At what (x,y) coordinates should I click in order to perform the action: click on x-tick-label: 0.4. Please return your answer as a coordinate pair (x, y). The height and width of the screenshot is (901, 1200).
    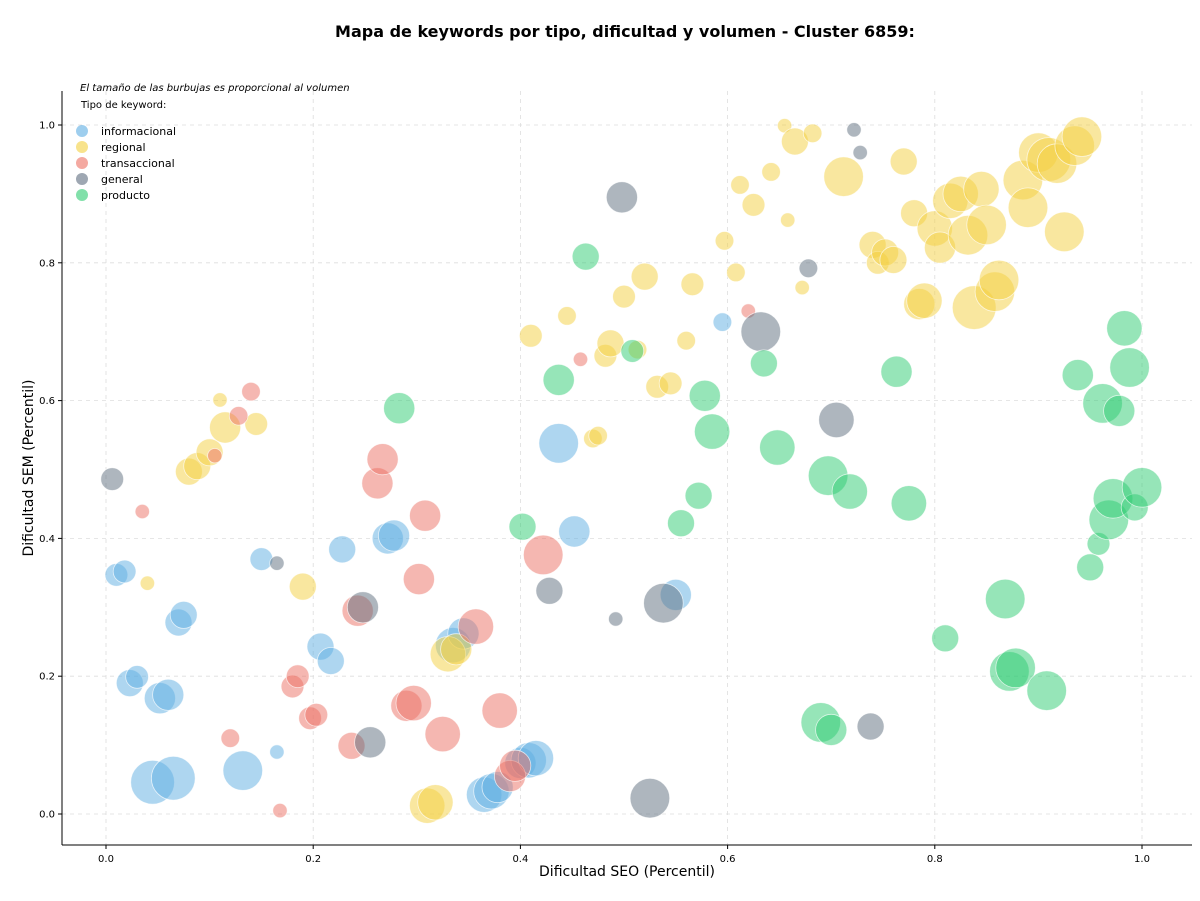
    Looking at the image, I should click on (520, 859).